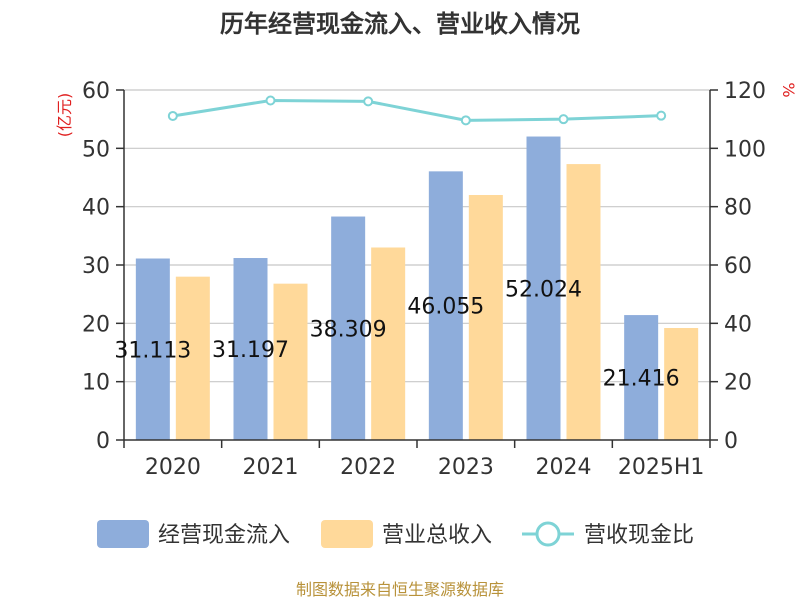 Image resolution: width=800 pixels, height=600 pixels. What do you see at coordinates (745, 149) in the screenshot?
I see `y-right-tick-label: 100` at bounding box center [745, 149].